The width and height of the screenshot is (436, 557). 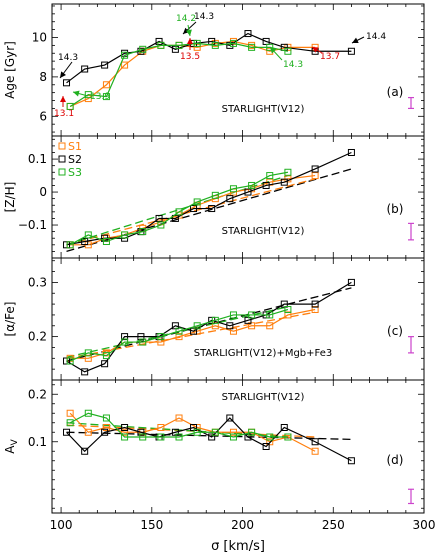 I want to click on legend-label-s3: S3, so click(x=75, y=172).